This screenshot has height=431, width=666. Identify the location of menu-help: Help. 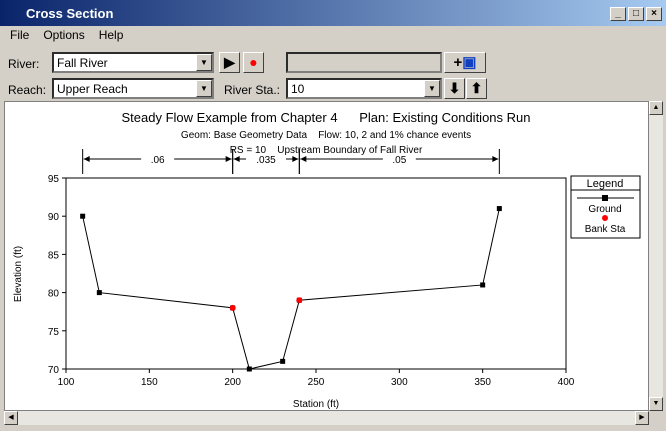
(111, 35).